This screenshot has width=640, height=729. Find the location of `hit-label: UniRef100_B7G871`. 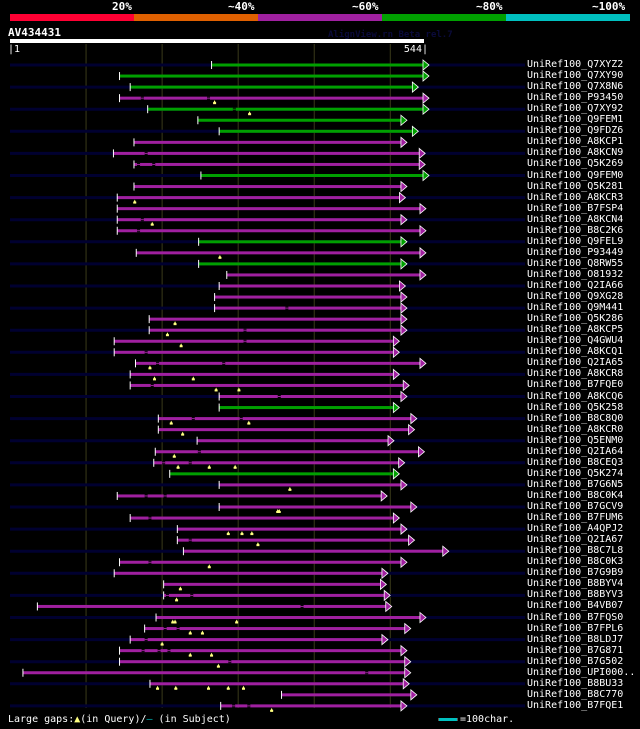

hit-label: UniRef100_B7G871 is located at coordinates (575, 650).